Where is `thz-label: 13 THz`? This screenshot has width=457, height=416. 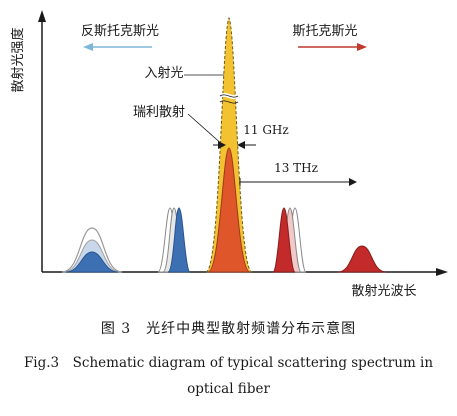
thz-label: 13 THz is located at coordinates (296, 168).